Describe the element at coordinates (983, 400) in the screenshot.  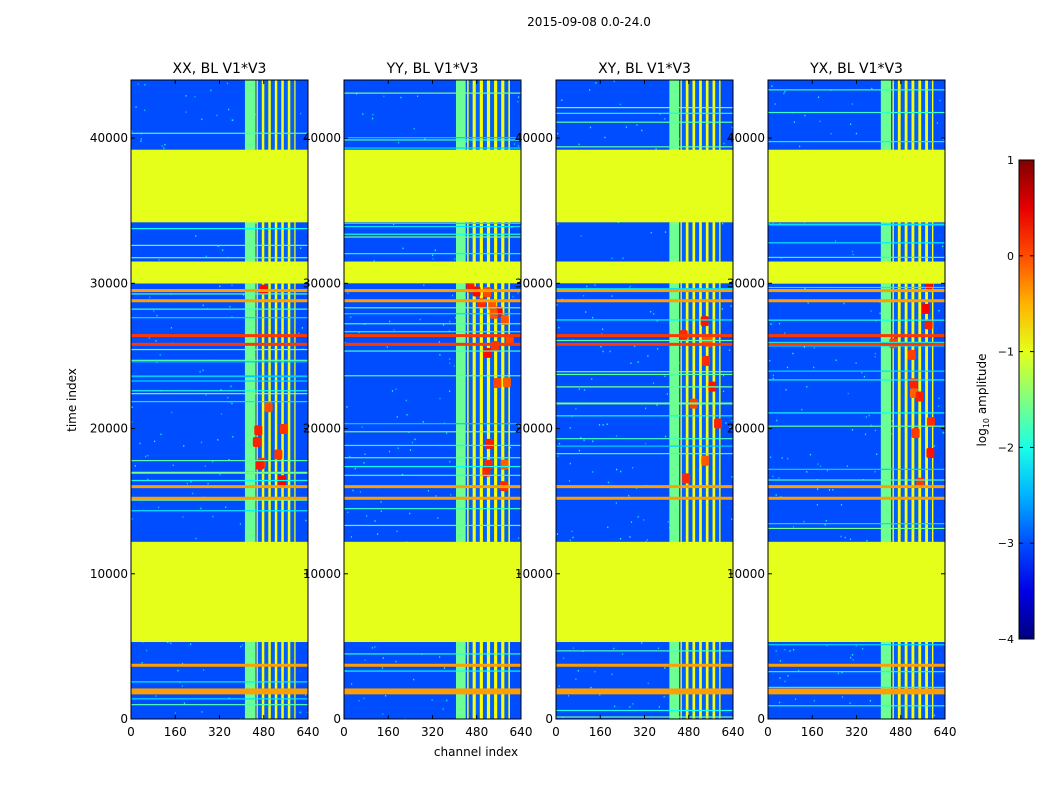
I see `colorbar-label: log10 amplitude` at that location.